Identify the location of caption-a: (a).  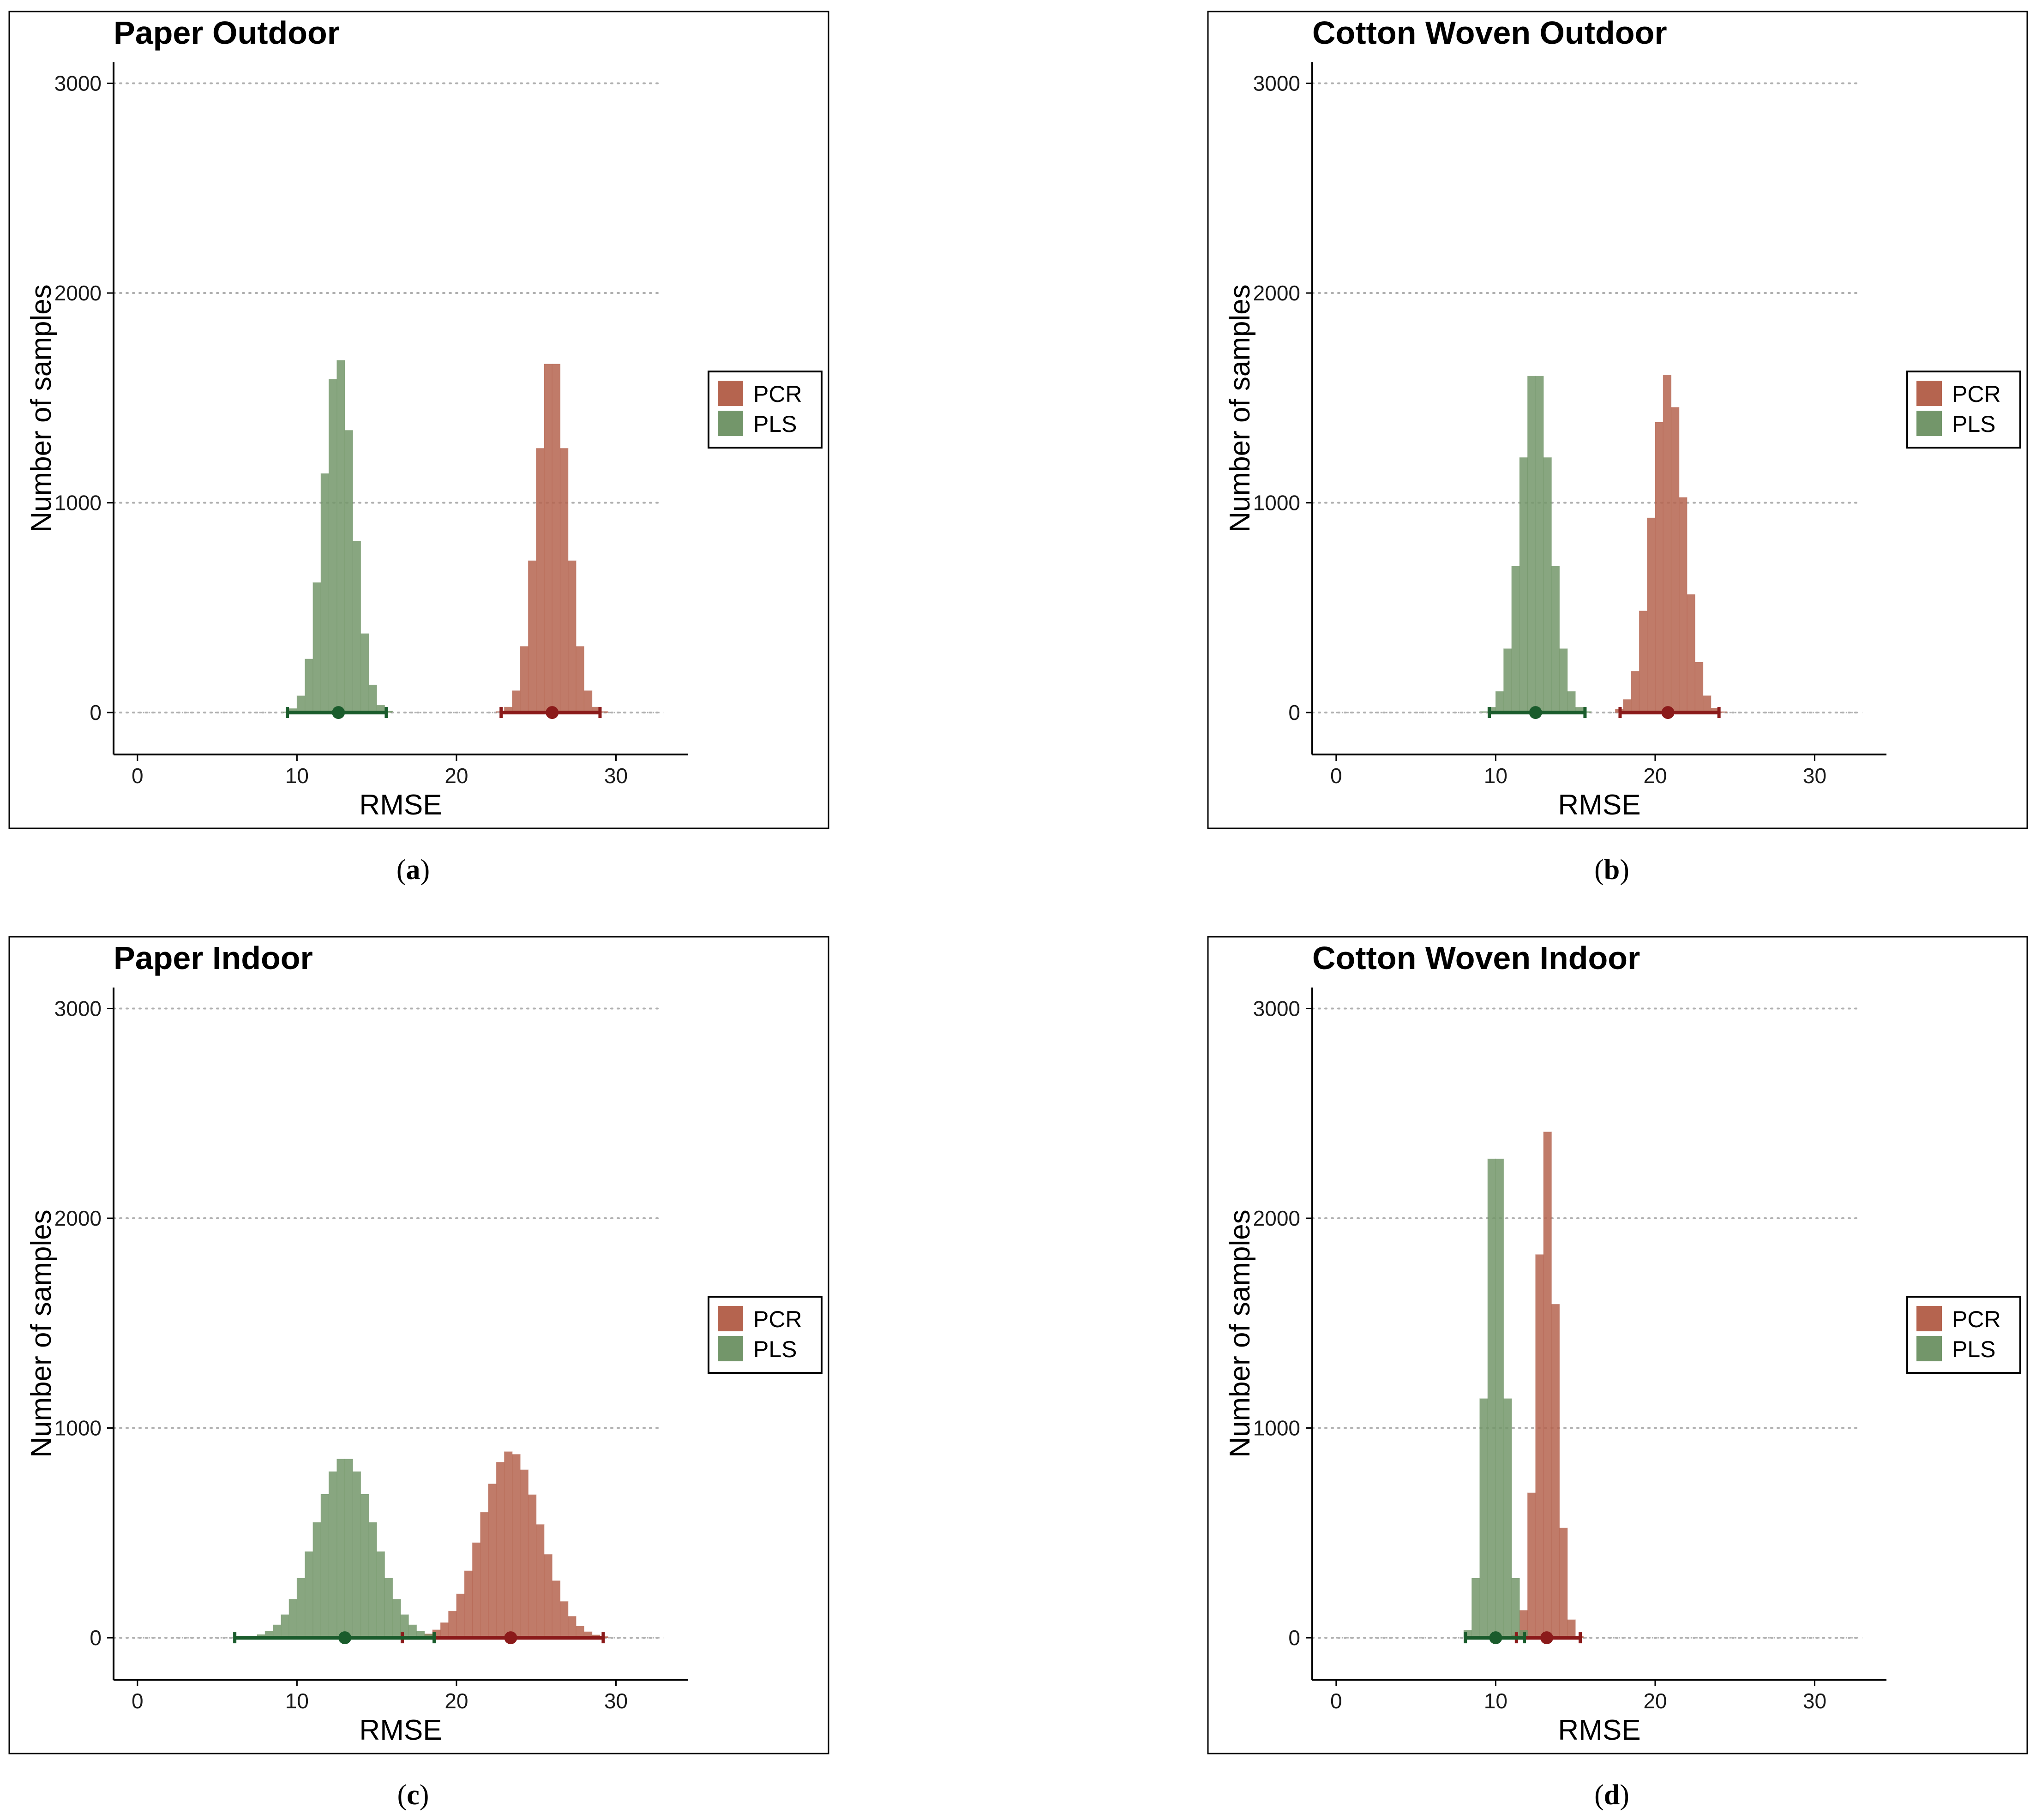
(413, 870).